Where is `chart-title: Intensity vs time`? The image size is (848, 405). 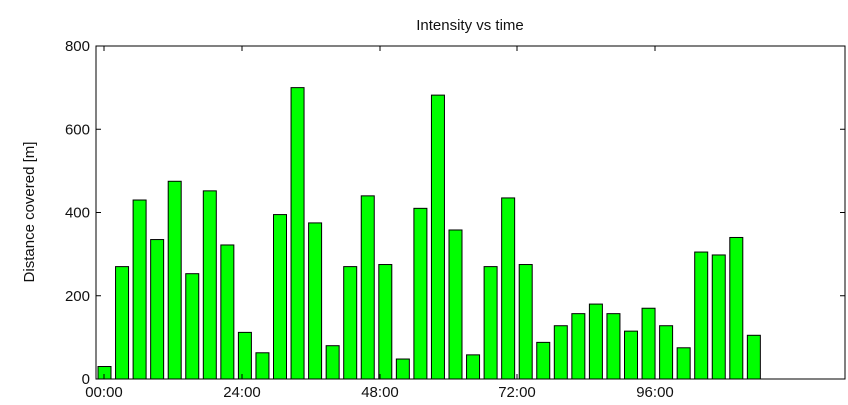
chart-title: Intensity vs time is located at coordinates (470, 25).